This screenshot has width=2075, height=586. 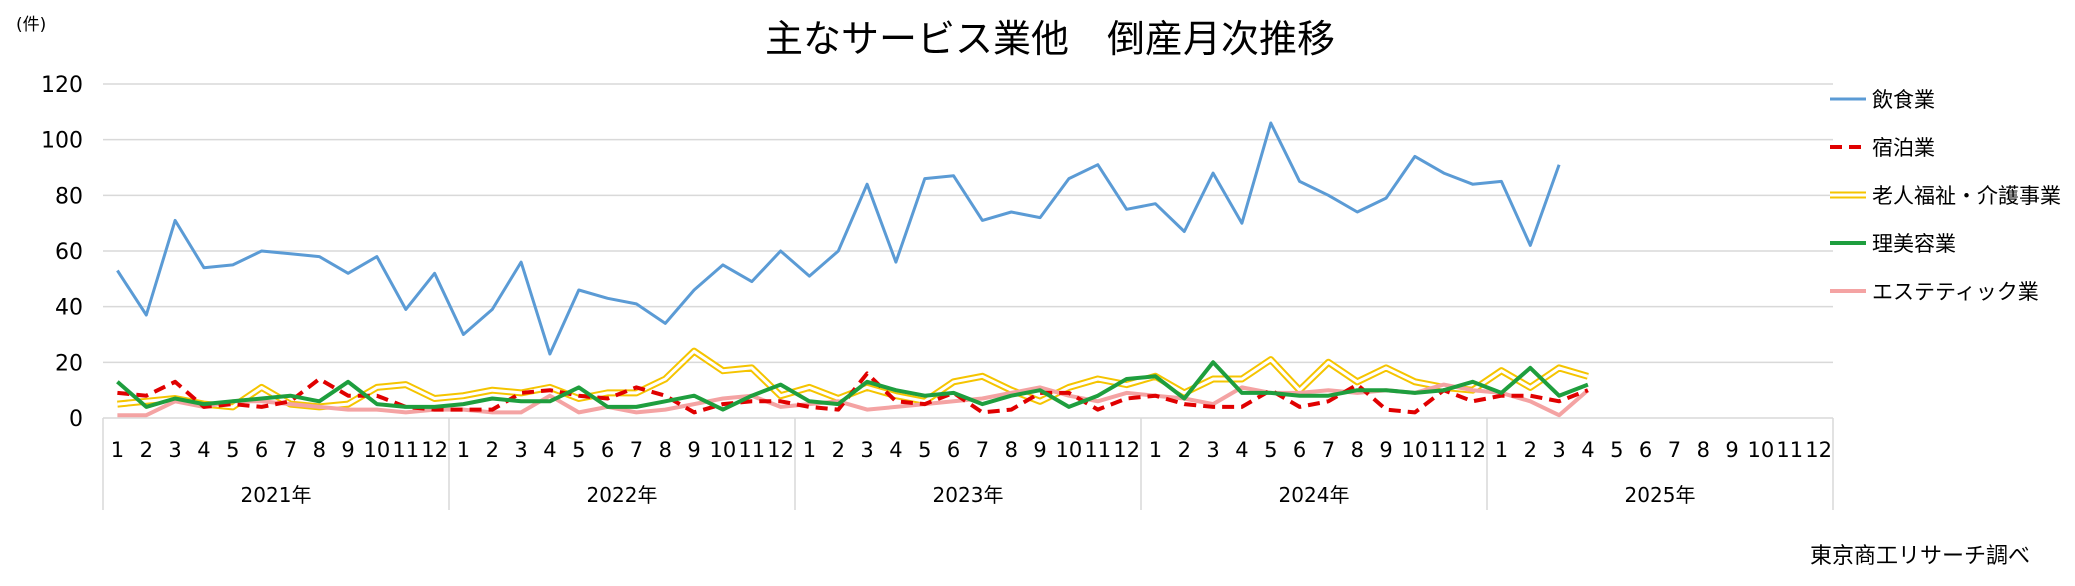 What do you see at coordinates (1903, 148) in the screenshot?
I see `legend-label: 宿泊業` at bounding box center [1903, 148].